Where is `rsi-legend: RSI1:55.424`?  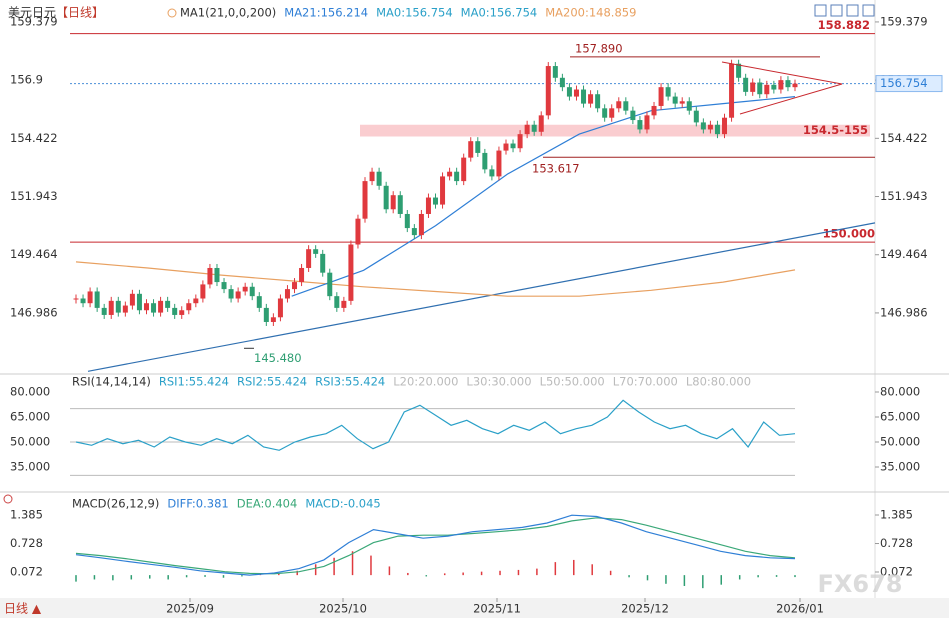
rsi-legend: RSI1:55.424 is located at coordinates (194, 382).